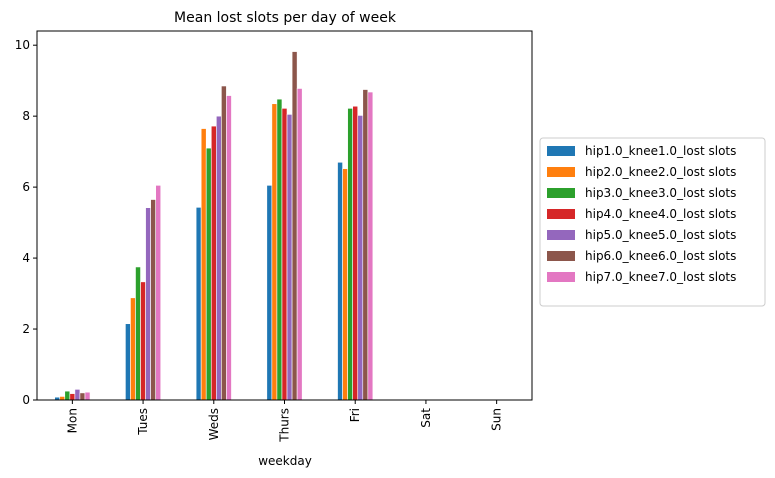  I want to click on y-tick-label: 4, so click(26, 258).